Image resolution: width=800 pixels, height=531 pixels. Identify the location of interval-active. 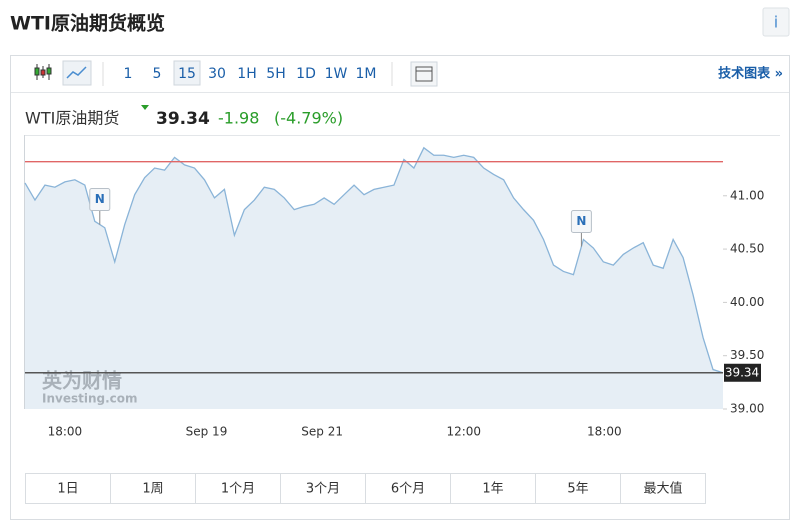
(187, 73).